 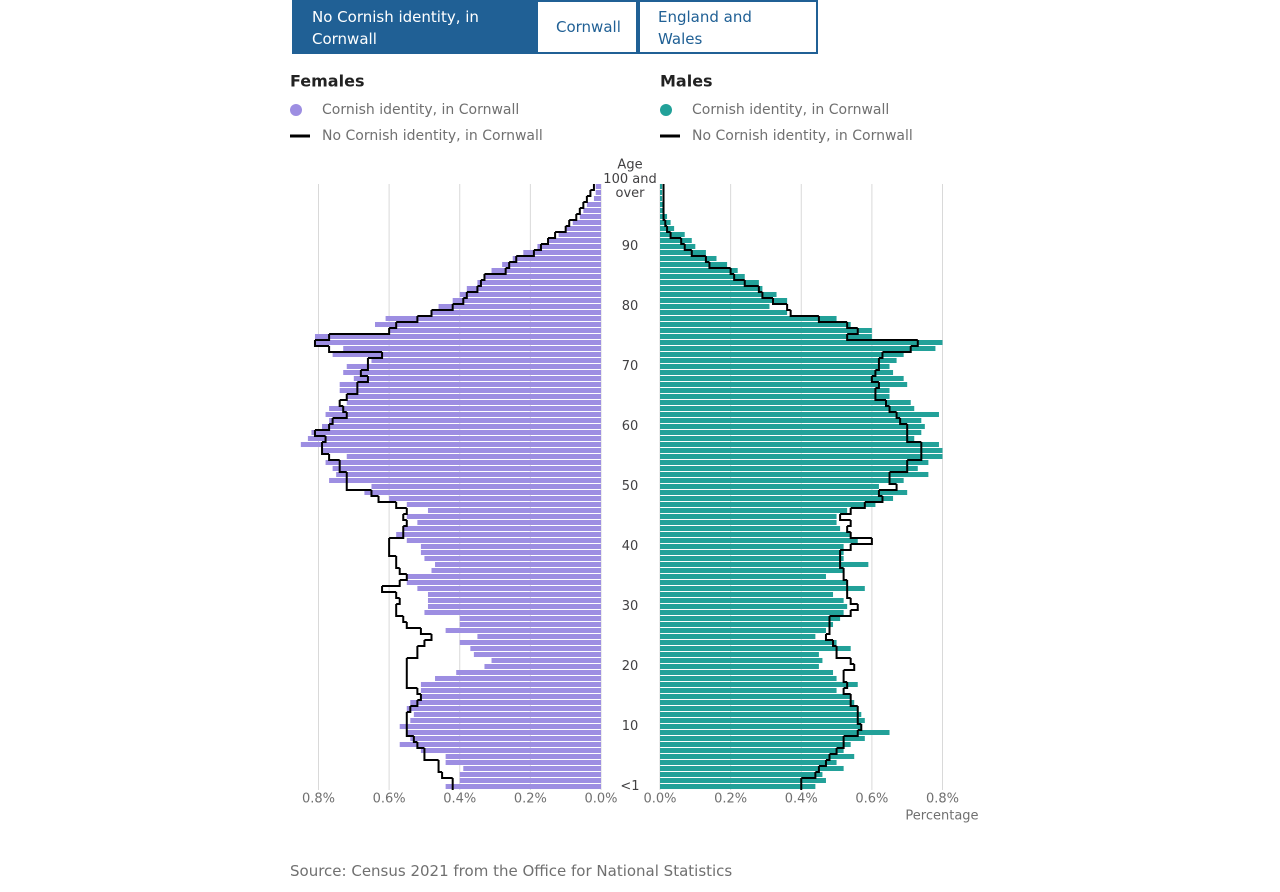 I want to click on y-tick-label: 40, so click(x=630, y=546).